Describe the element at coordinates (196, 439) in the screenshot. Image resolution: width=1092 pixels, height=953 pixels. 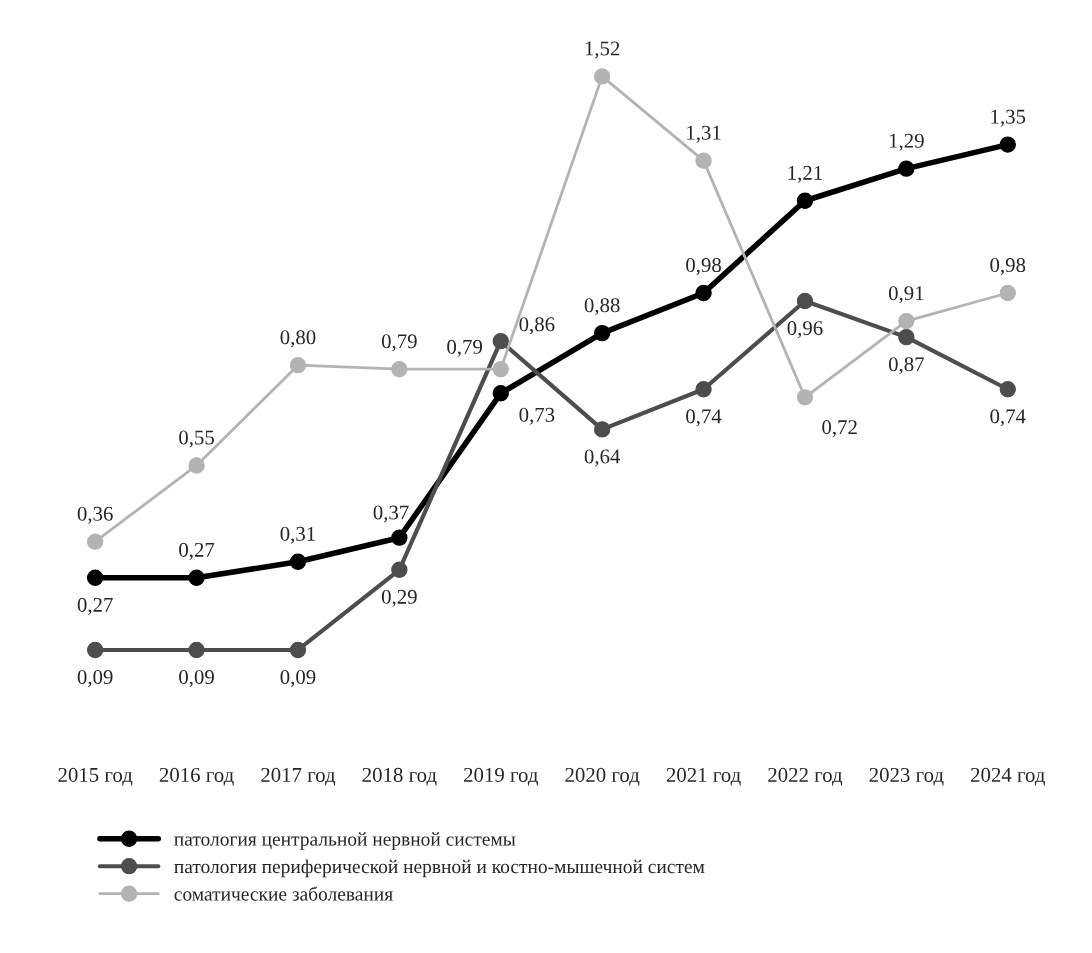
I see `data-label: 0,55` at that location.